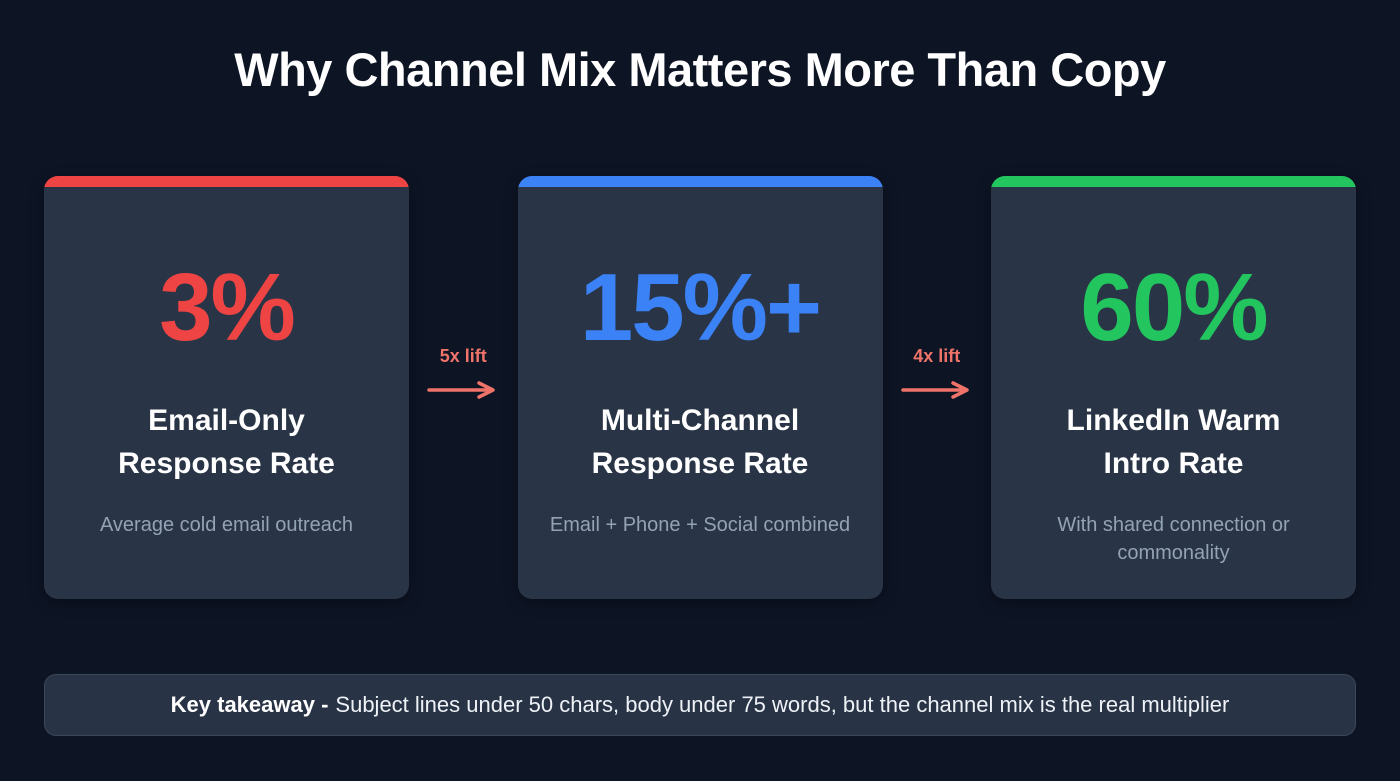 The image size is (1400, 781). I want to click on stat-card-caption: Email + Phone + Social combined, so click(700, 525).